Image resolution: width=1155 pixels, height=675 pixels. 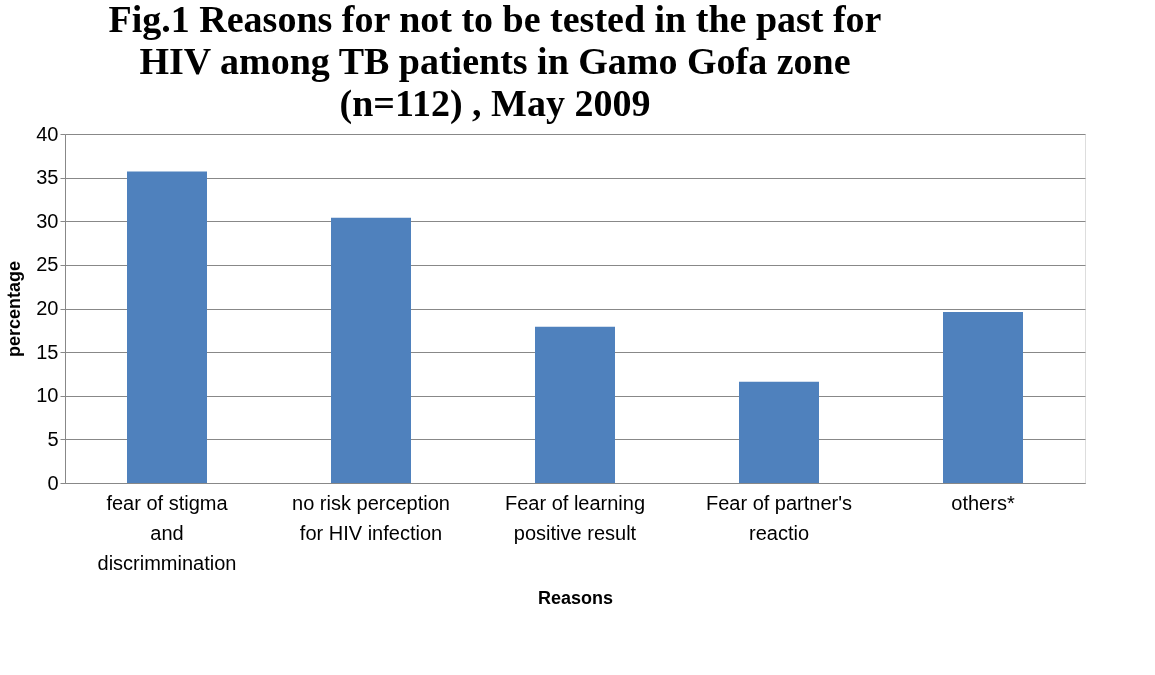 I want to click on y-tick-label: 35, so click(x=47, y=177).